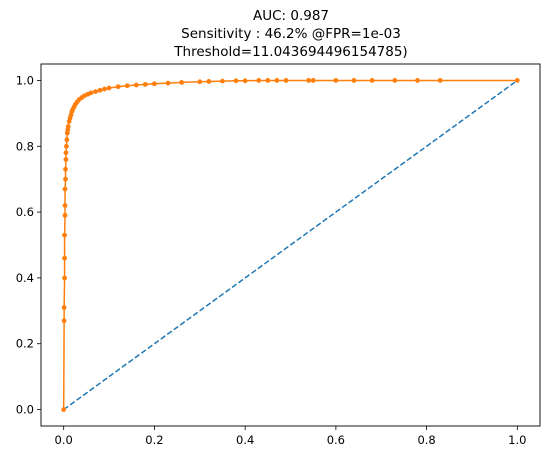 This screenshot has height=468, width=547. What do you see at coordinates (245, 440) in the screenshot?
I see `x-tick-label: 0.4` at bounding box center [245, 440].